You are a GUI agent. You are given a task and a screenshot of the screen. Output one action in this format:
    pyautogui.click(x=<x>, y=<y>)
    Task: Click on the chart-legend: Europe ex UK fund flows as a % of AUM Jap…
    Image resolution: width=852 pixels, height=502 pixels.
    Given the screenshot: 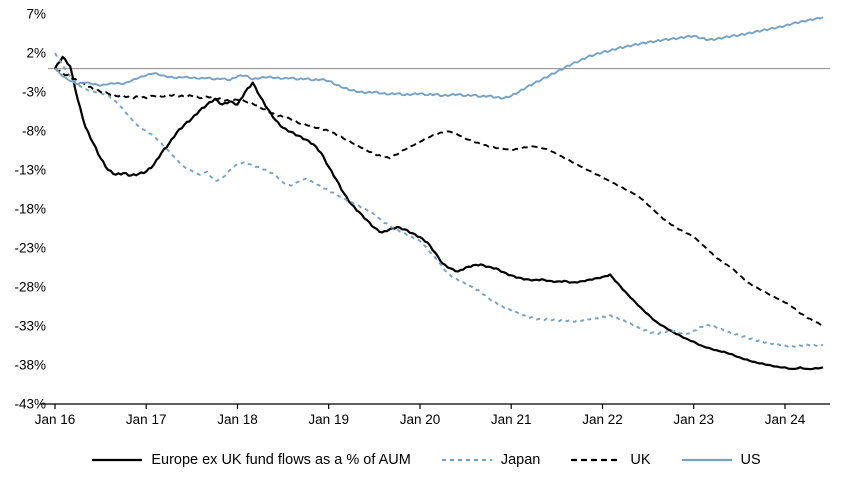 What is the action you would take?
    pyautogui.click(x=426, y=460)
    